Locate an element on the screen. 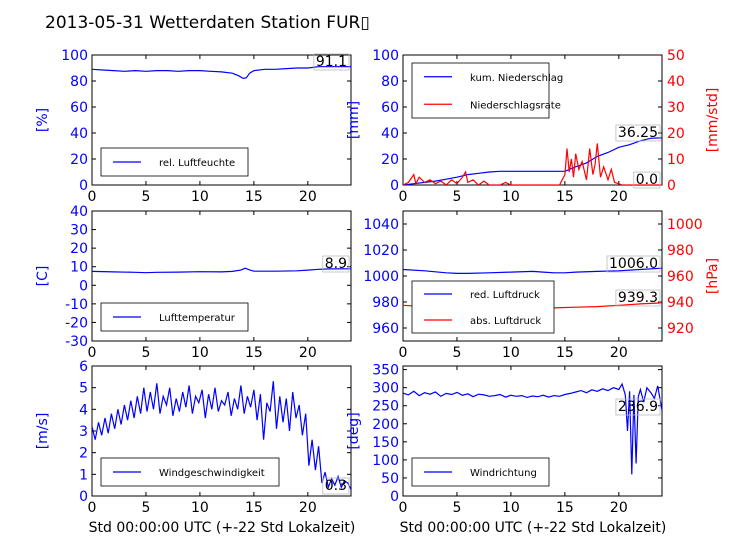 The height and width of the screenshot is (557, 736). x-axis-caption-left: Std 00:00:00 UTC (+-22 Std Lokalzeit) is located at coordinates (222, 528).